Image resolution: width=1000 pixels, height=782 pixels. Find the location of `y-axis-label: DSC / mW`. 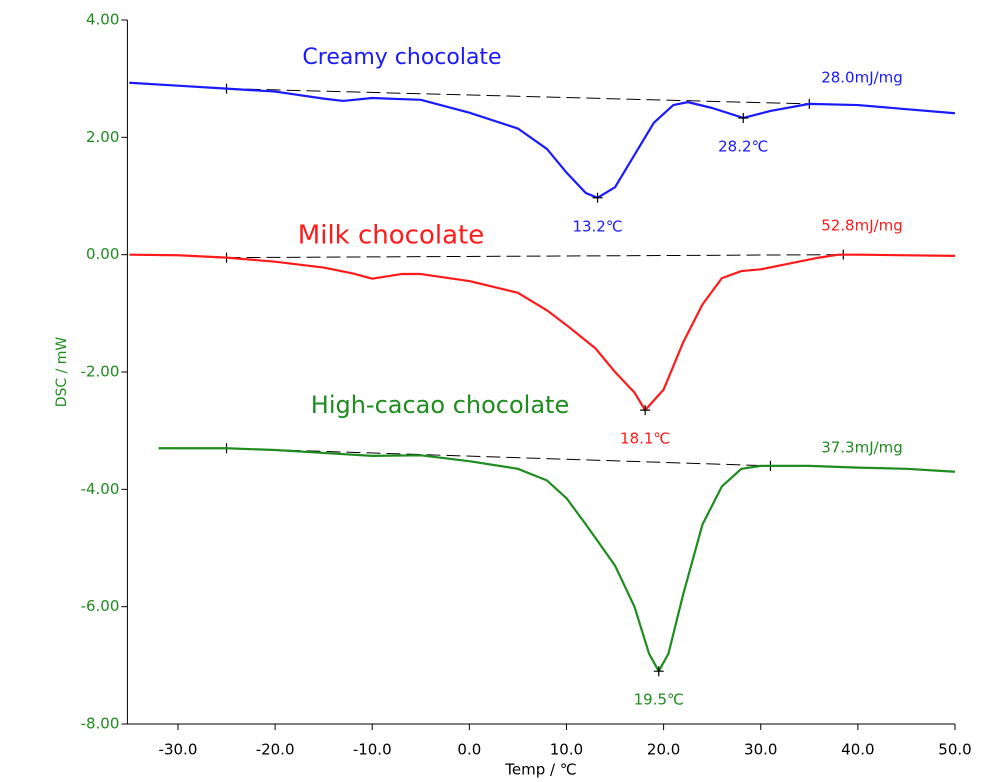

y-axis-label: DSC / mW is located at coordinates (62, 372).